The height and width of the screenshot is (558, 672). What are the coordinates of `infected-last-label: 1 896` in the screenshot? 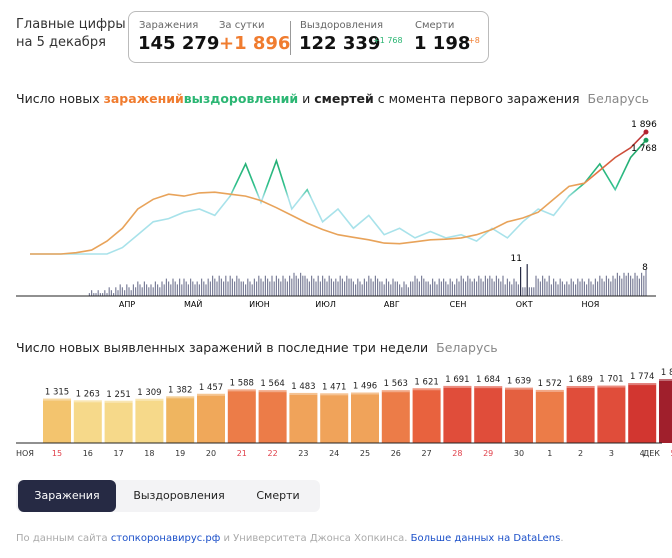 It's located at (644, 125).